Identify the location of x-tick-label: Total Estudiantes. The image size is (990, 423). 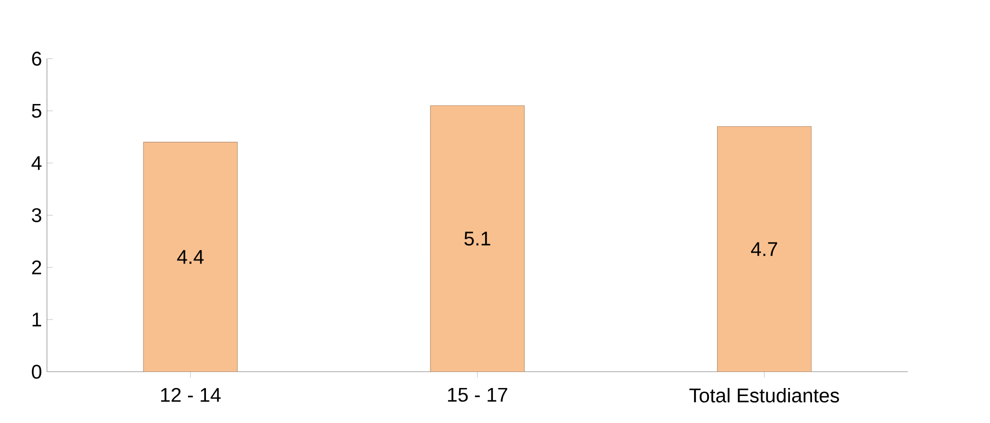
(764, 395).